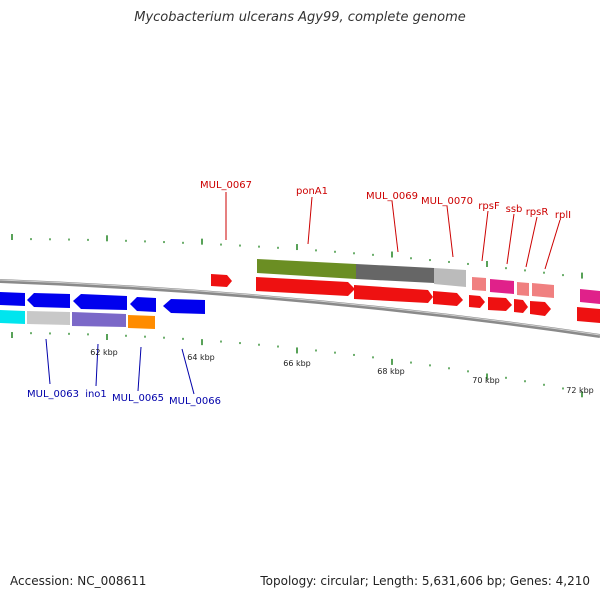  I want to click on gene-arrow-ino1, so click(100, 302).